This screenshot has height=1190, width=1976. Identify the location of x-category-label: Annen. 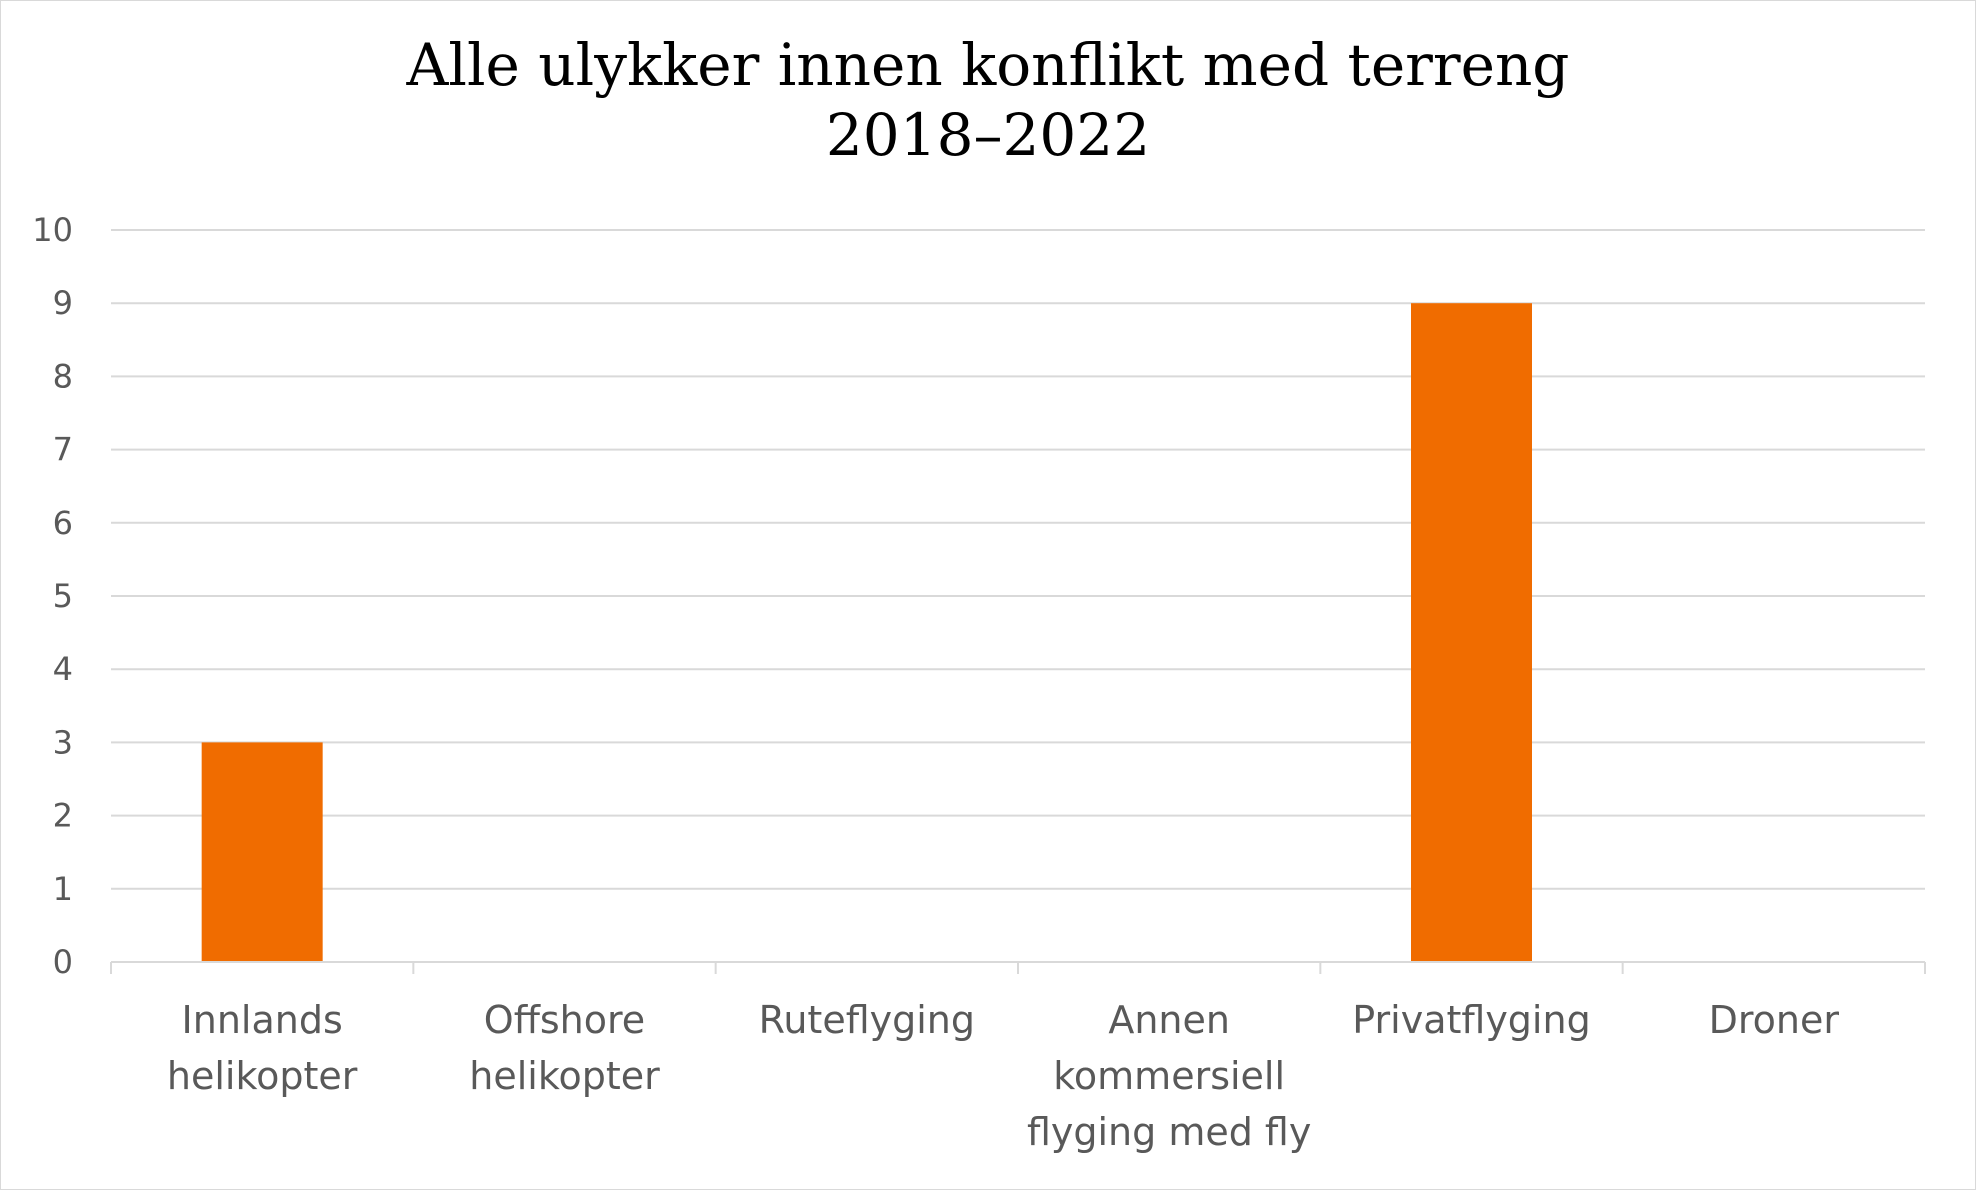
(1169, 1020).